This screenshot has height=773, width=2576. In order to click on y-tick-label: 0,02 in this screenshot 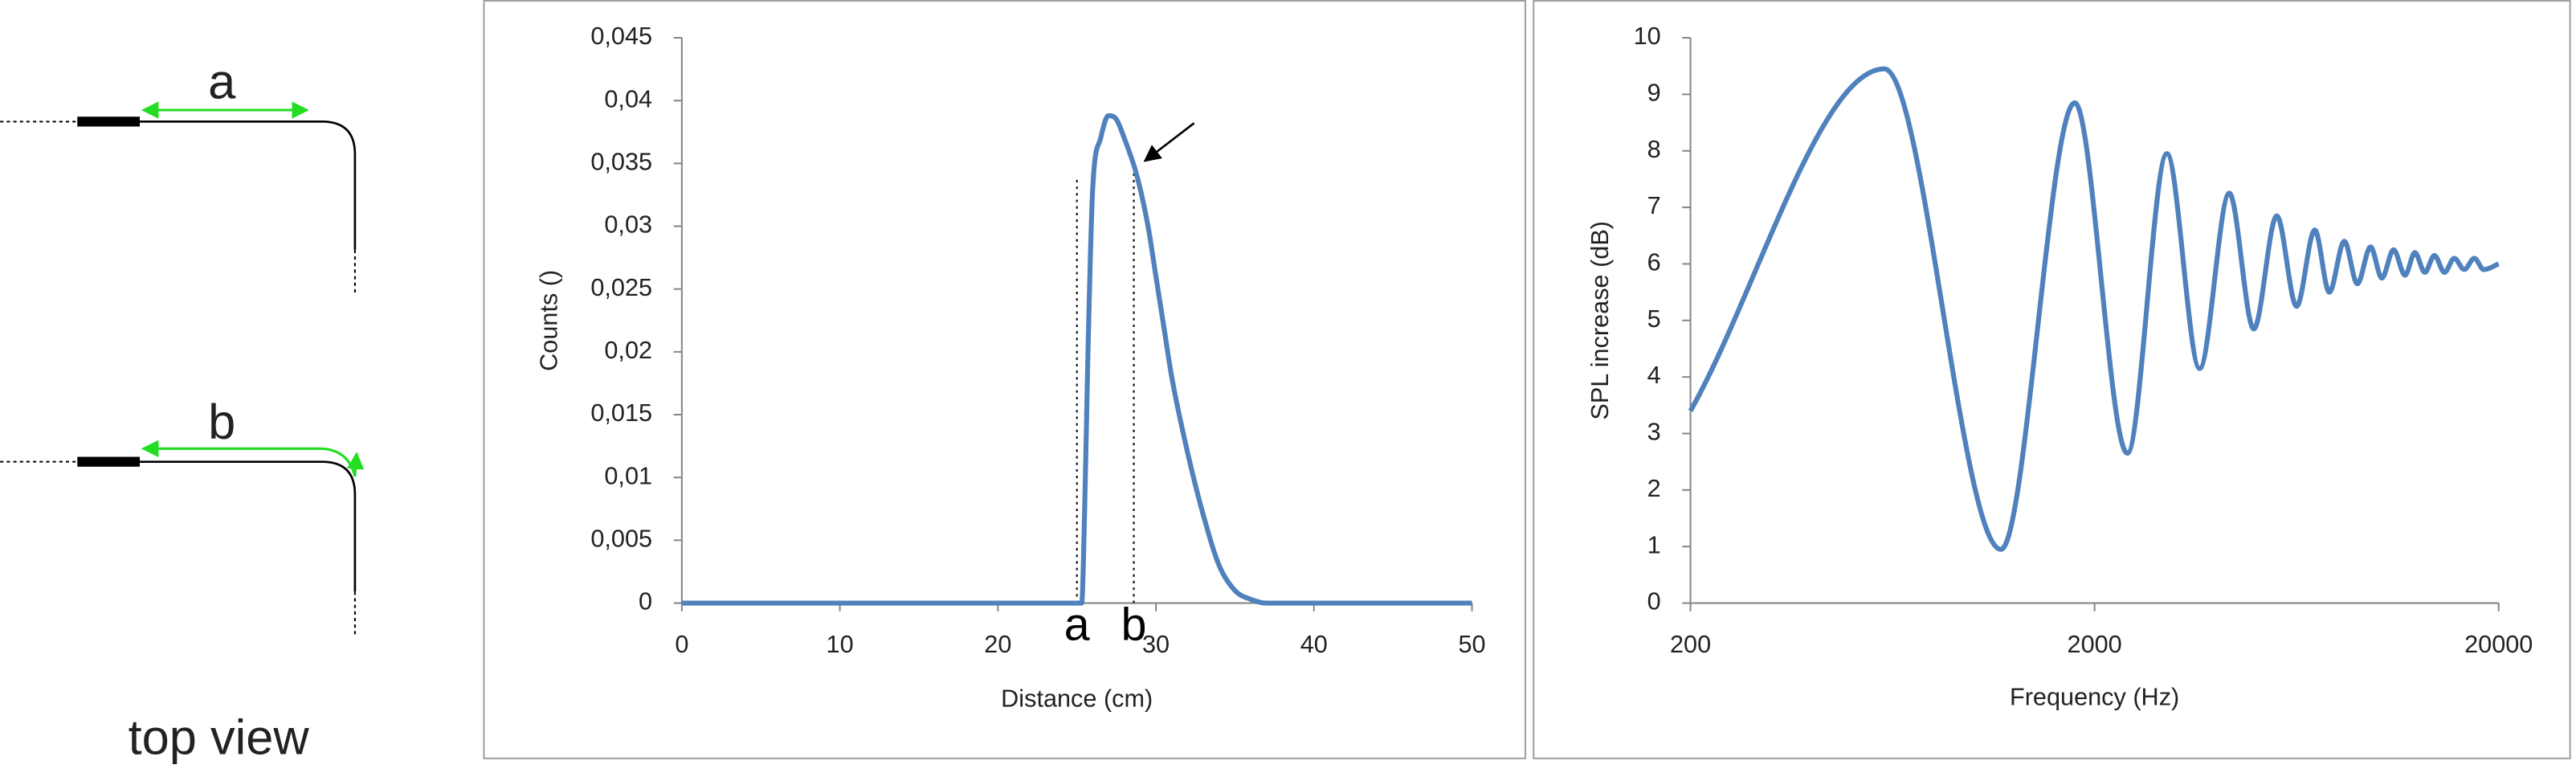, I will do `click(628, 350)`.